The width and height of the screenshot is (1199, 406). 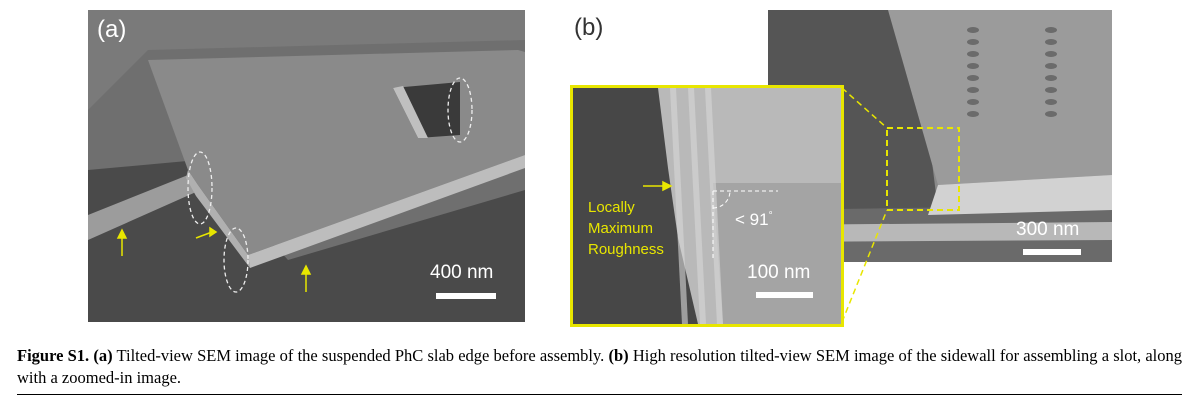 What do you see at coordinates (754, 219) in the screenshot?
I see `angle-label: < 91°` at bounding box center [754, 219].